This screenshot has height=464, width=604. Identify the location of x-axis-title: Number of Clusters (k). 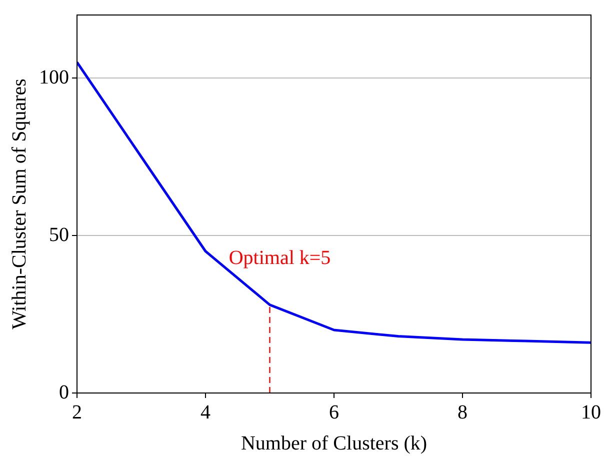
(334, 443).